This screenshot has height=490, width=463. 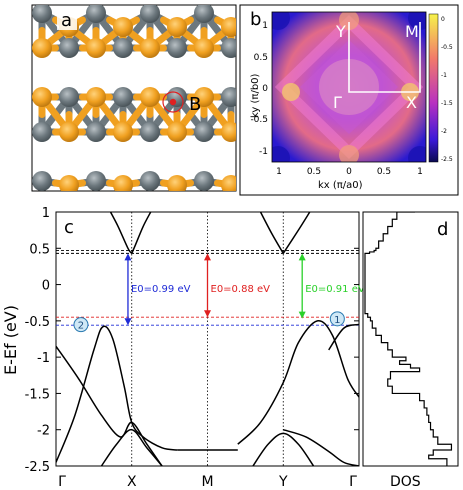 I want to click on gap-arrows: E0=0.99 eV E0=0.88 eV E0=0.91 eV, so click(x=244, y=289).